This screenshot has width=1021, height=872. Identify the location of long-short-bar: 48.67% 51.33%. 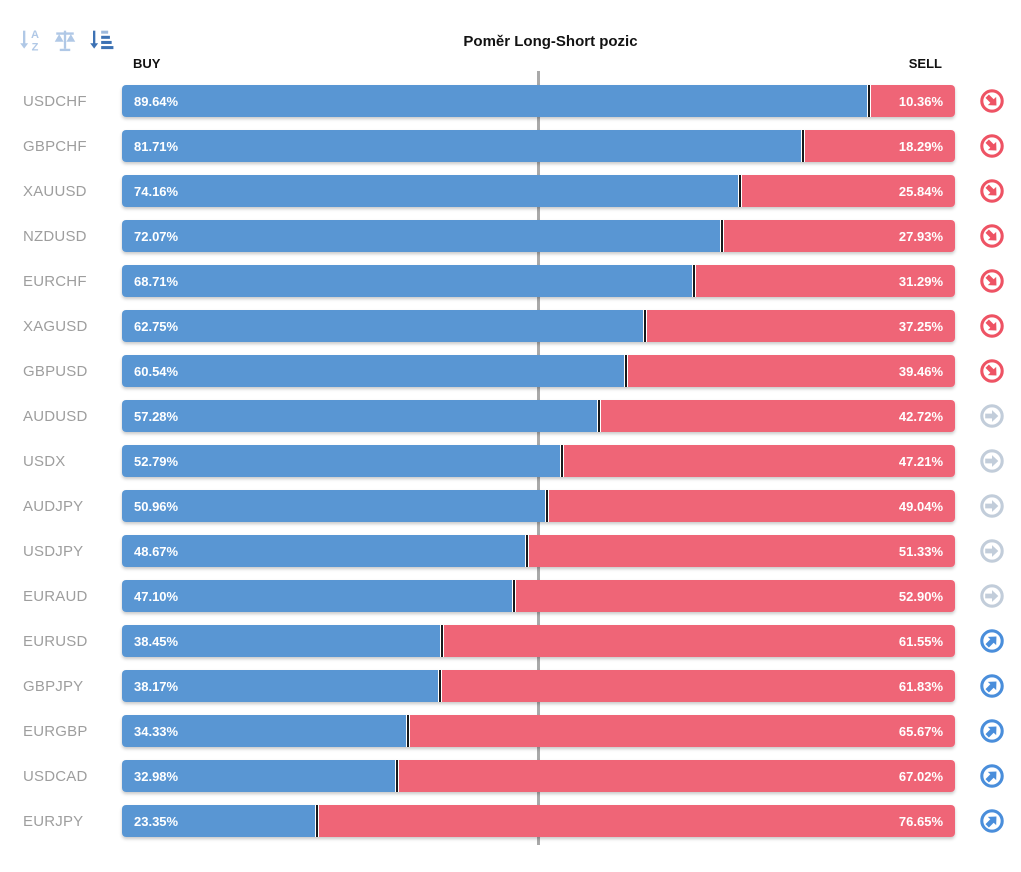
(538, 551).